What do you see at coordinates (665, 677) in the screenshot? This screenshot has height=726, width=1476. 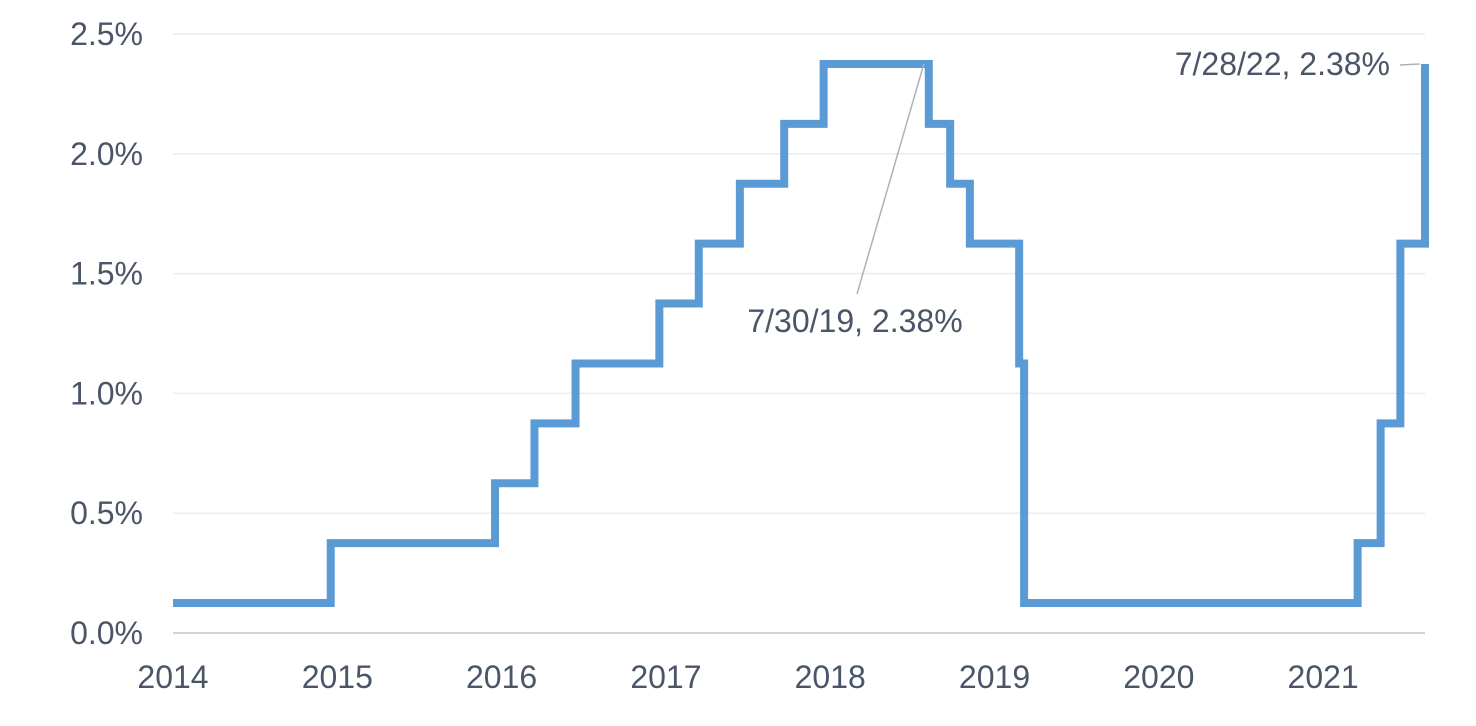 I see `x-tick-label: 2017` at bounding box center [665, 677].